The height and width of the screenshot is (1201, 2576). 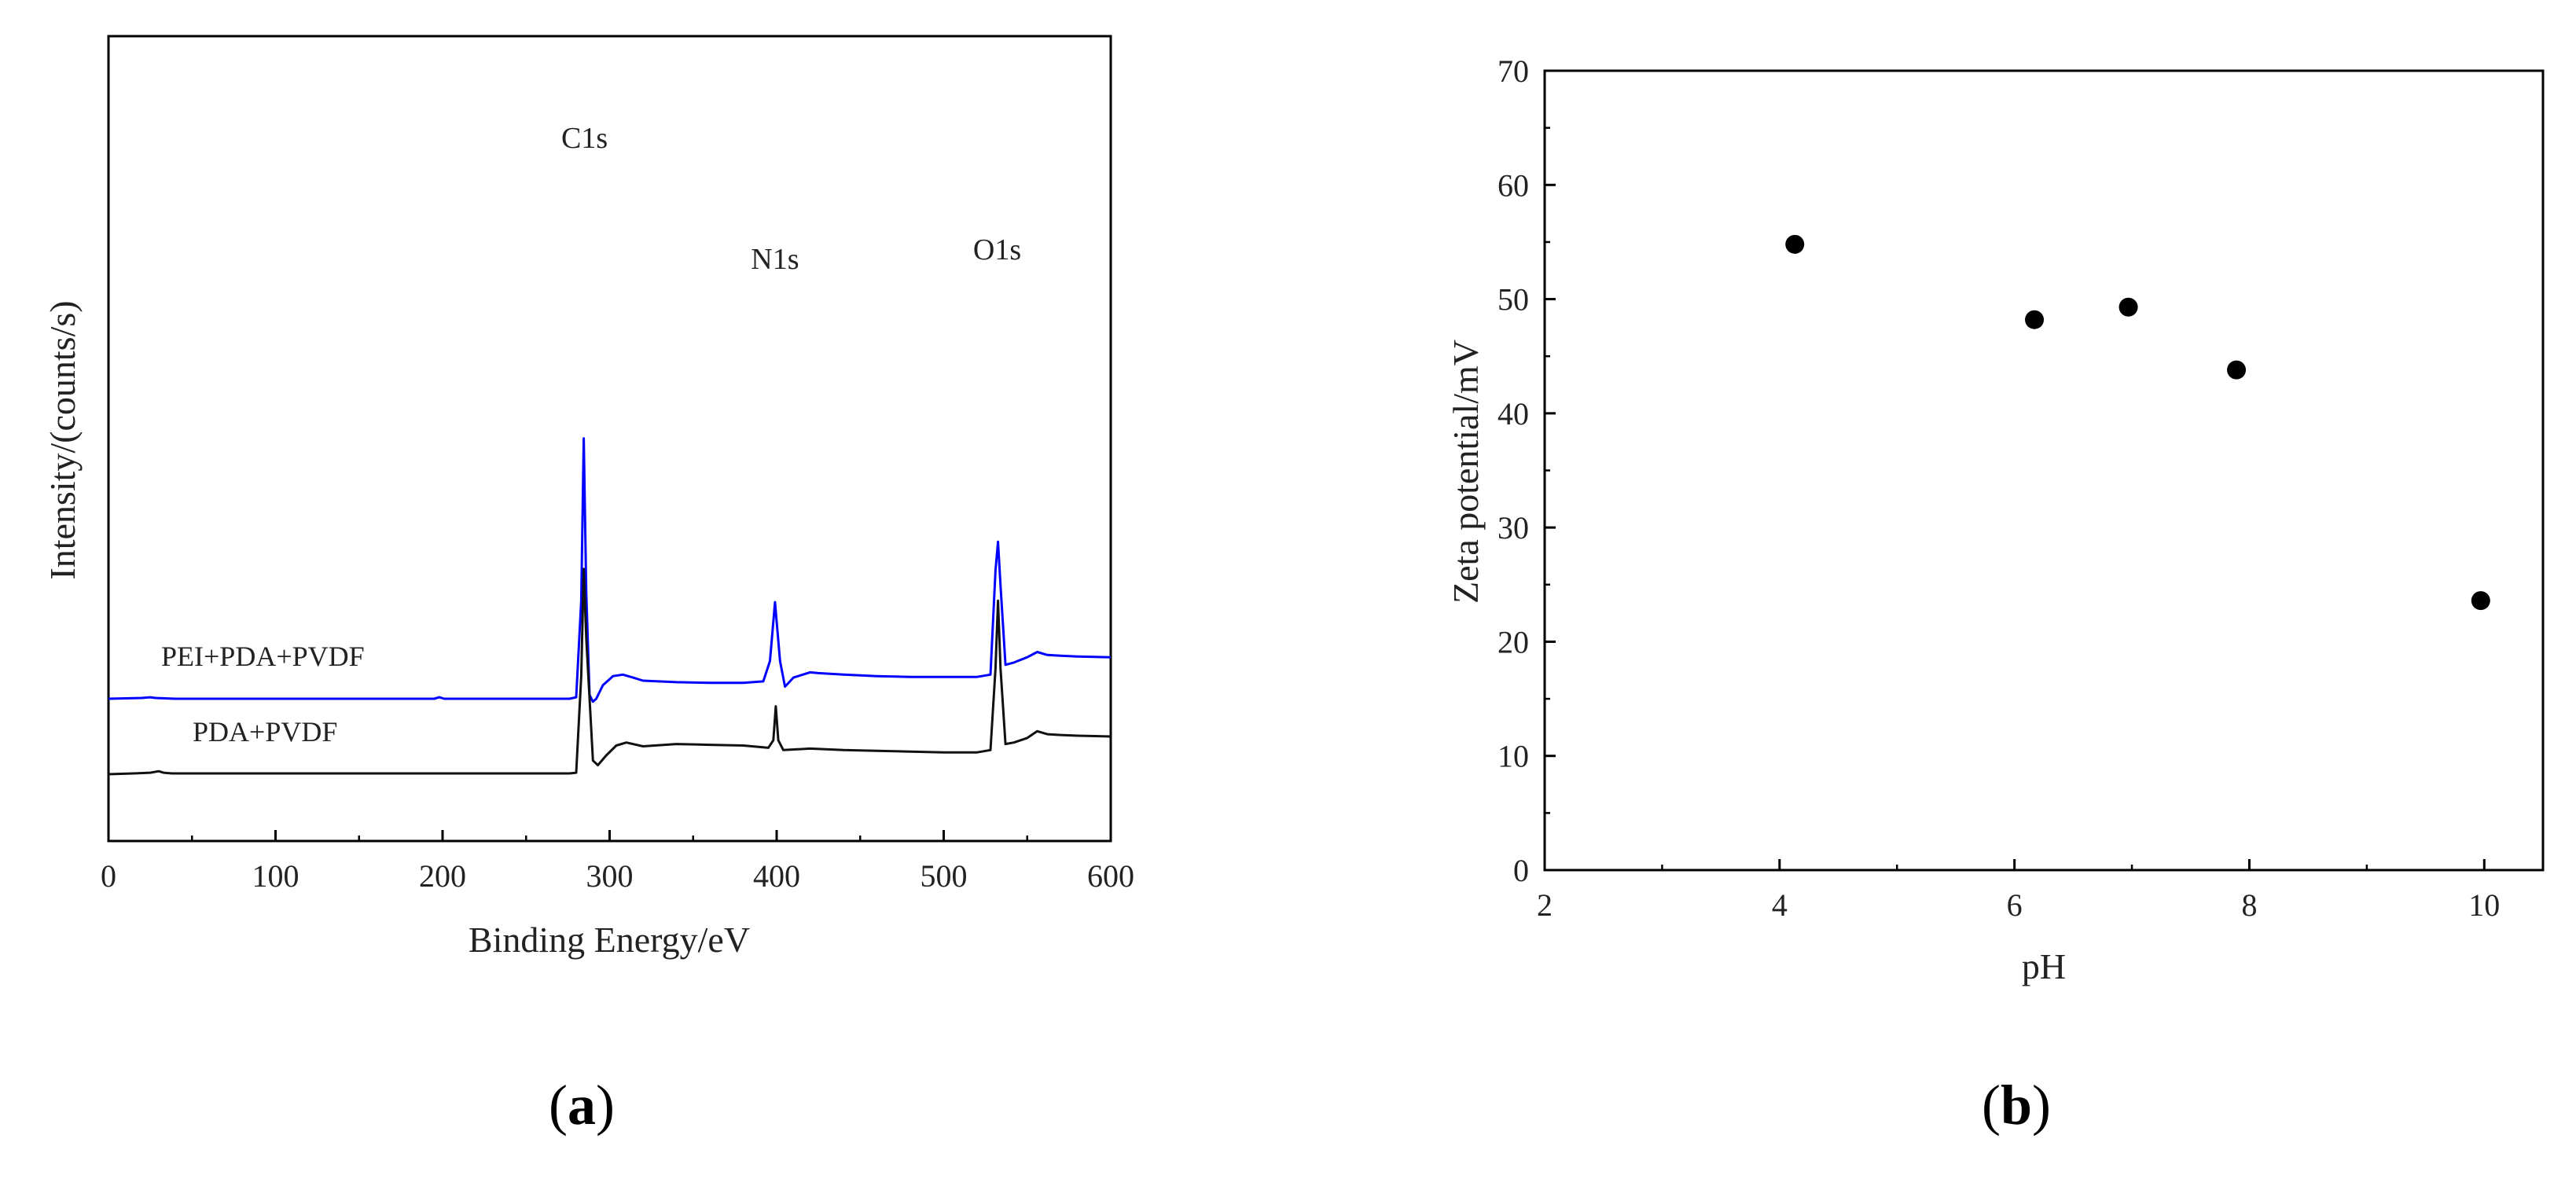 I want to click on zeta-x-ticks: 2 4 6 8 10, so click(x=2018, y=891).